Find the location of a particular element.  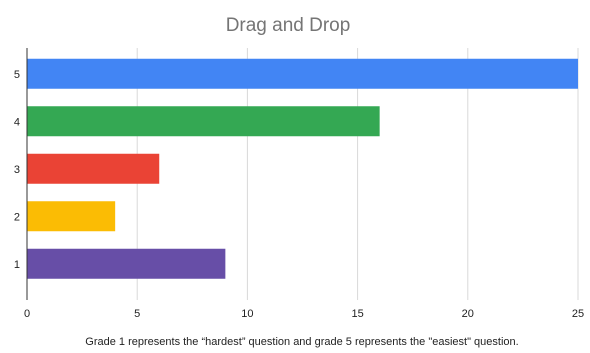

x-tick-label: 25 is located at coordinates (578, 314).